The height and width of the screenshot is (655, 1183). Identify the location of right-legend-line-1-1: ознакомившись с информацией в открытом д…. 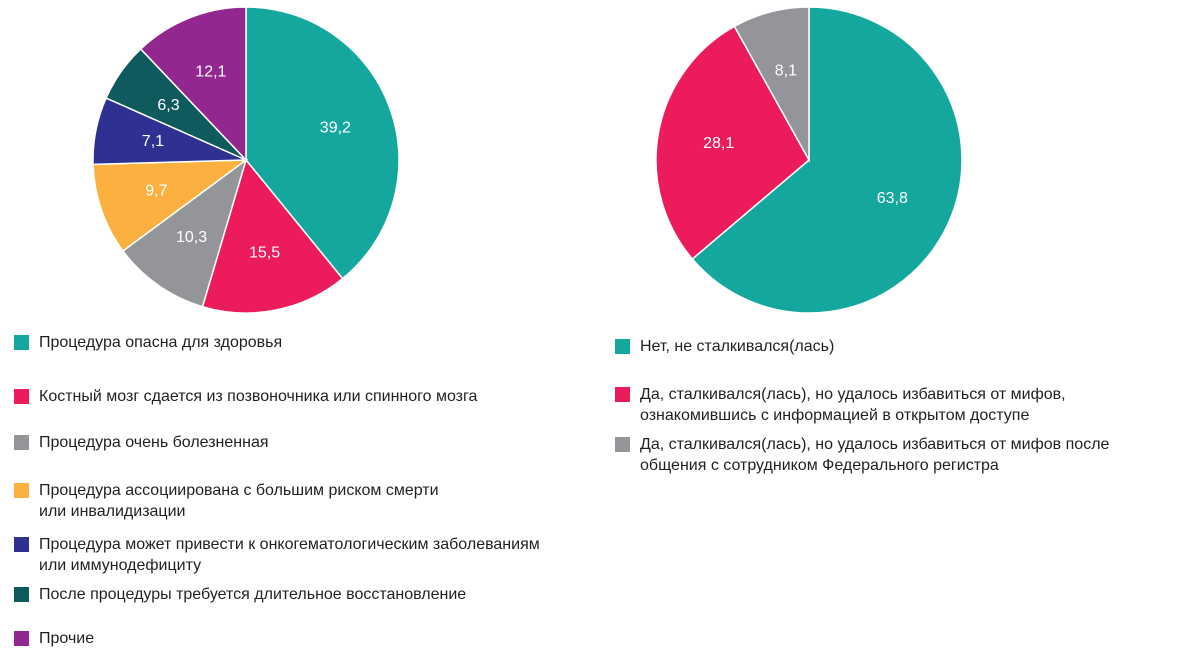
(835, 415).